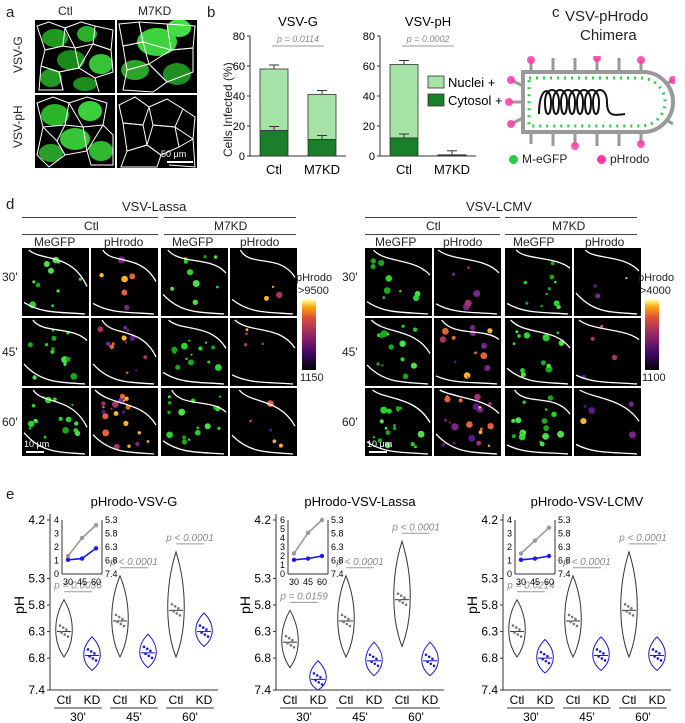 The width and height of the screenshot is (685, 723). I want to click on inset-ytick-right-2: 6.8, so click(564, 561).